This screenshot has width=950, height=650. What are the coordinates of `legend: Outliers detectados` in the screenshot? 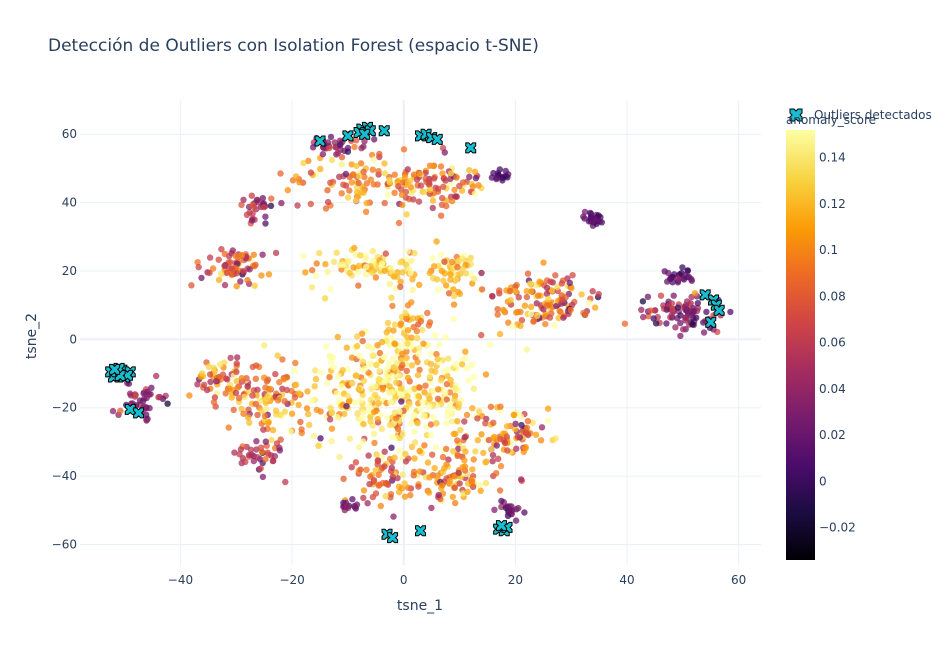 It's located at (860, 115).